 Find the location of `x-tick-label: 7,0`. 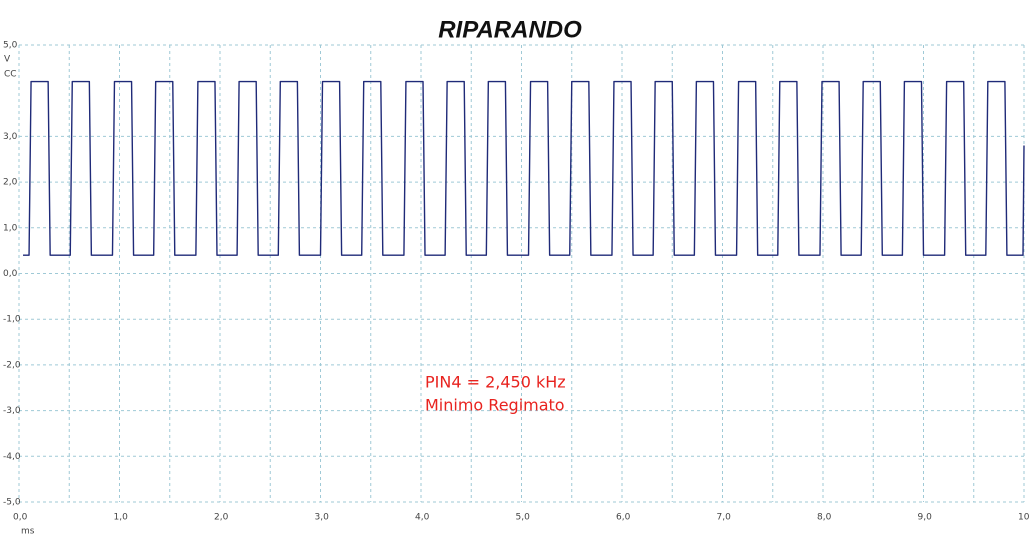

x-tick-label: 7,0 is located at coordinates (724, 518).